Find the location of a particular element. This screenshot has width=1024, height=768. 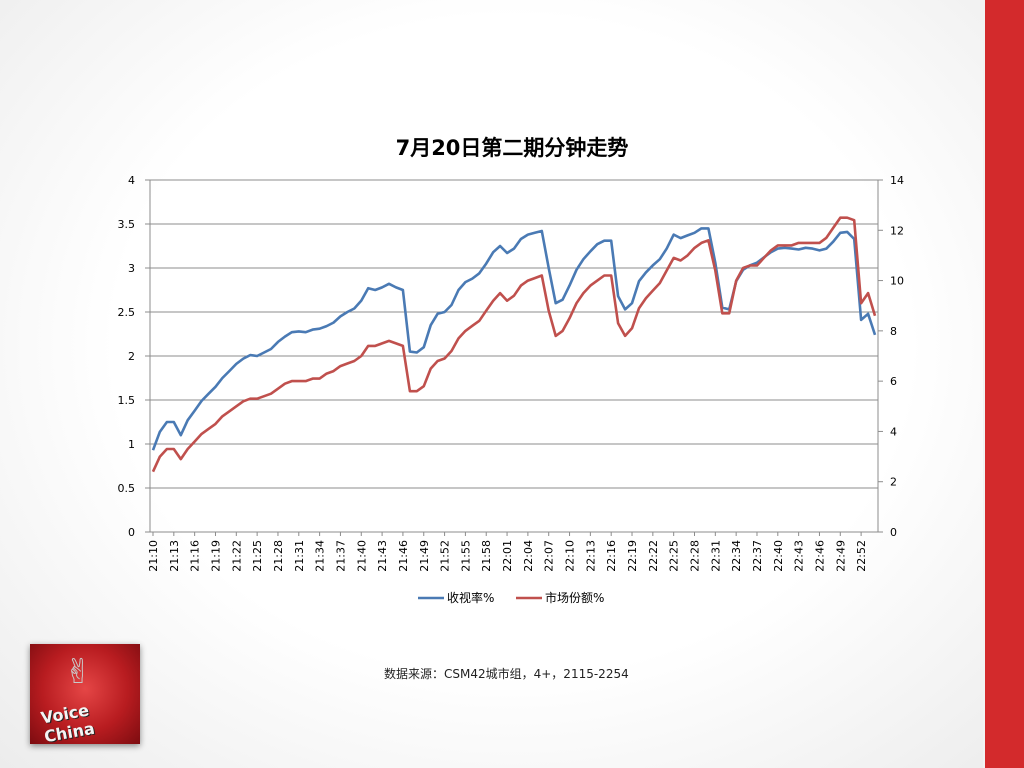

x-tick-label: 21:10 is located at coordinates (153, 556).